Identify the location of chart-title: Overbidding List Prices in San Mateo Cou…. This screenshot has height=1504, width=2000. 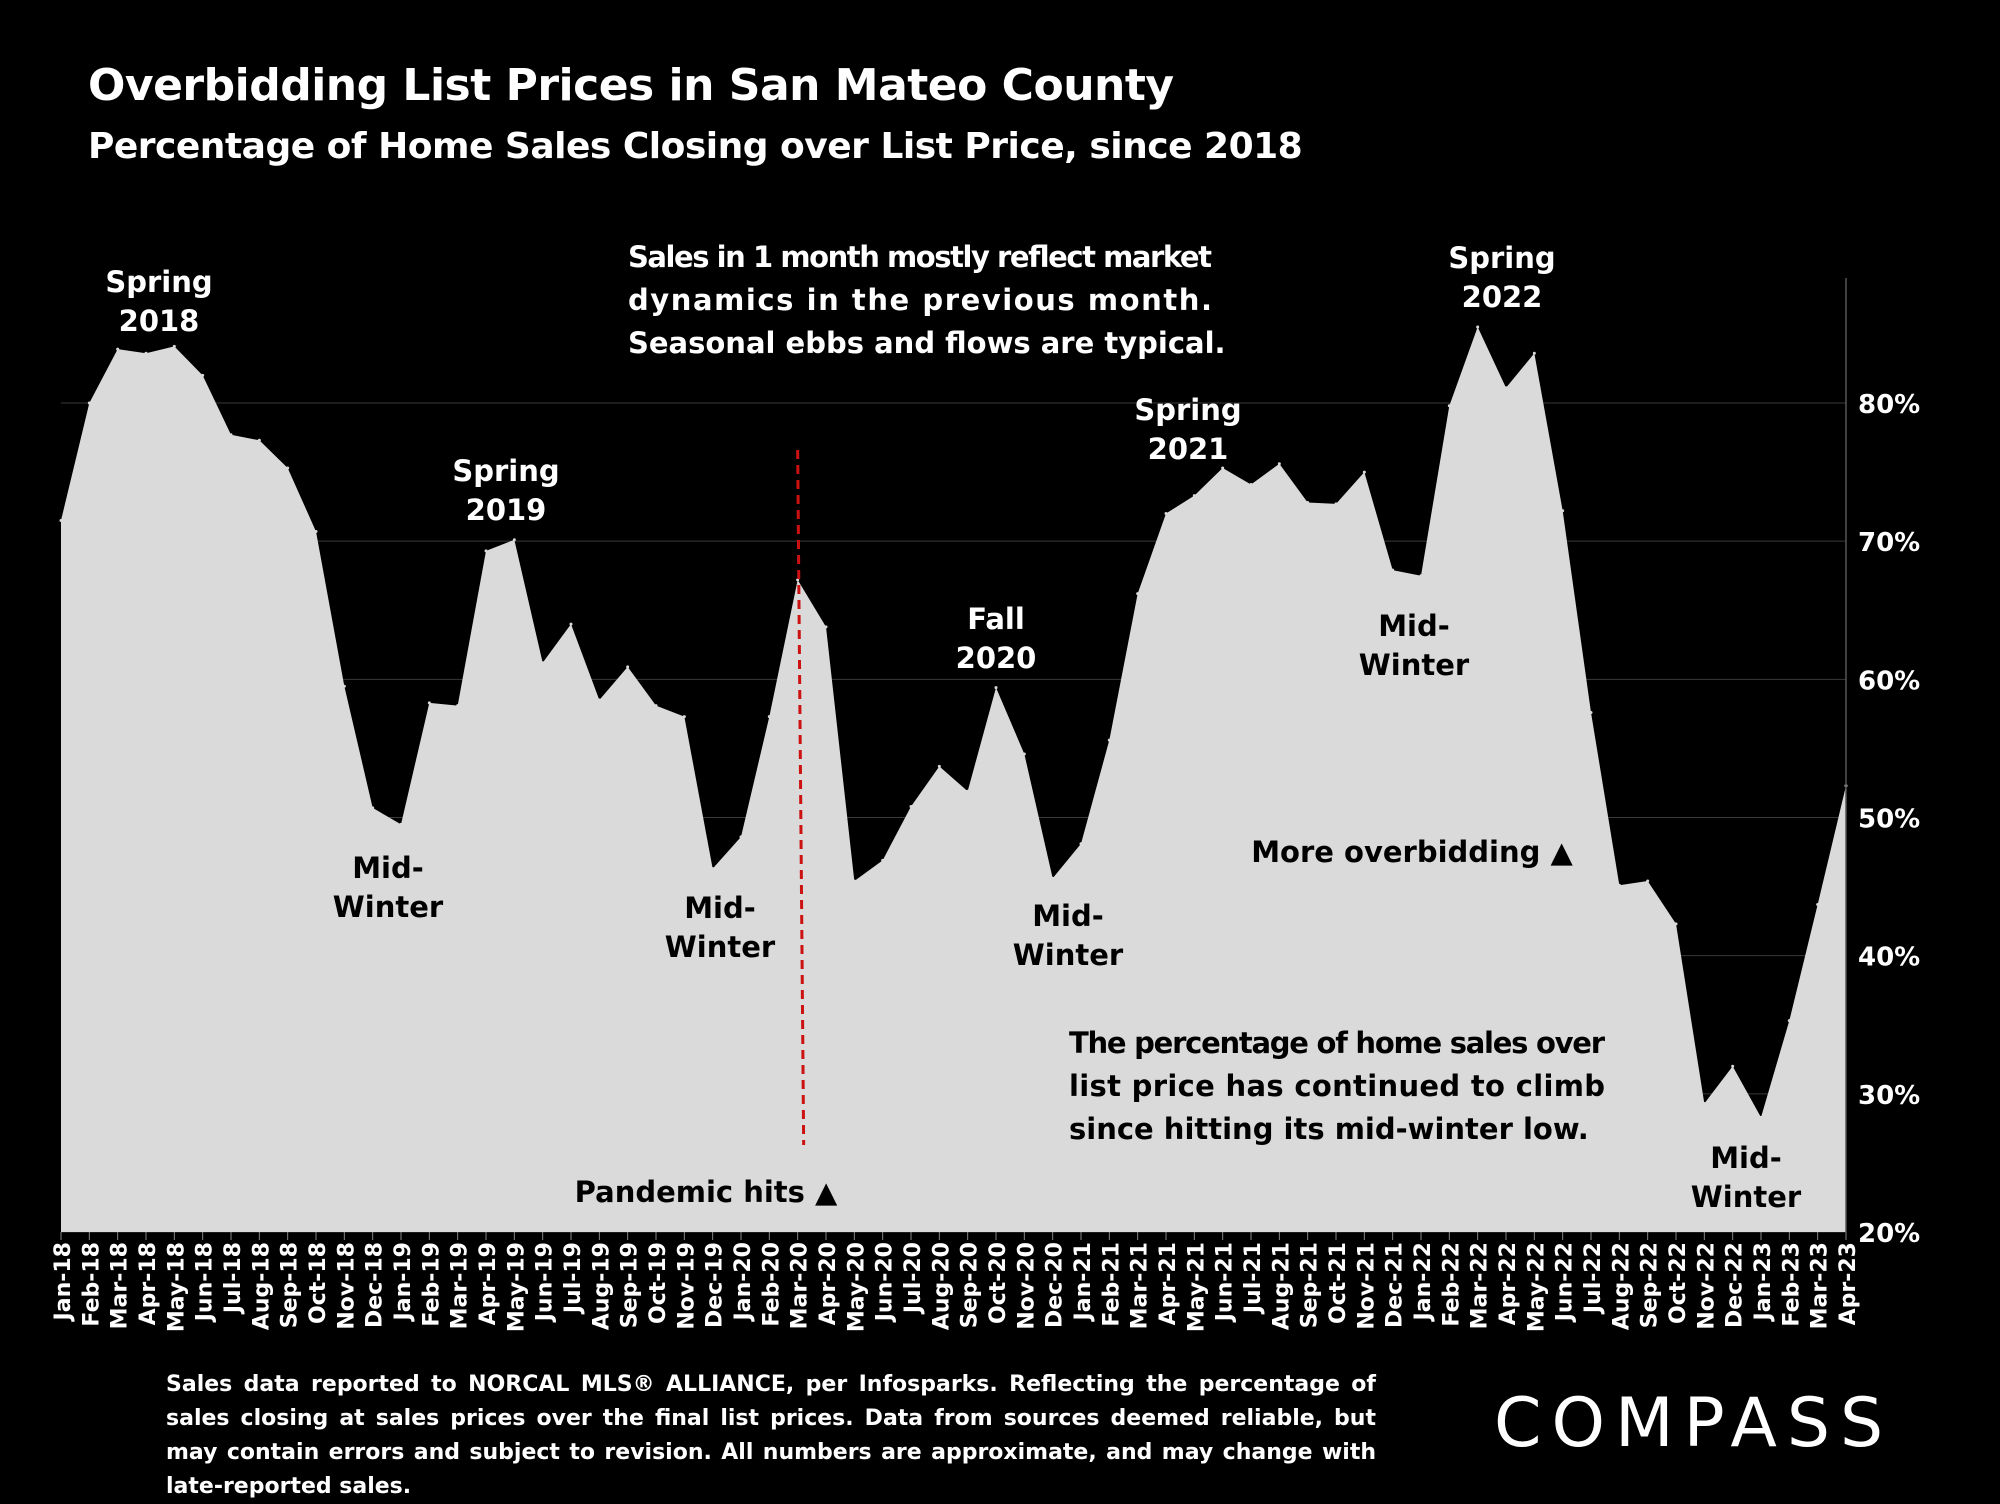
(631, 85).